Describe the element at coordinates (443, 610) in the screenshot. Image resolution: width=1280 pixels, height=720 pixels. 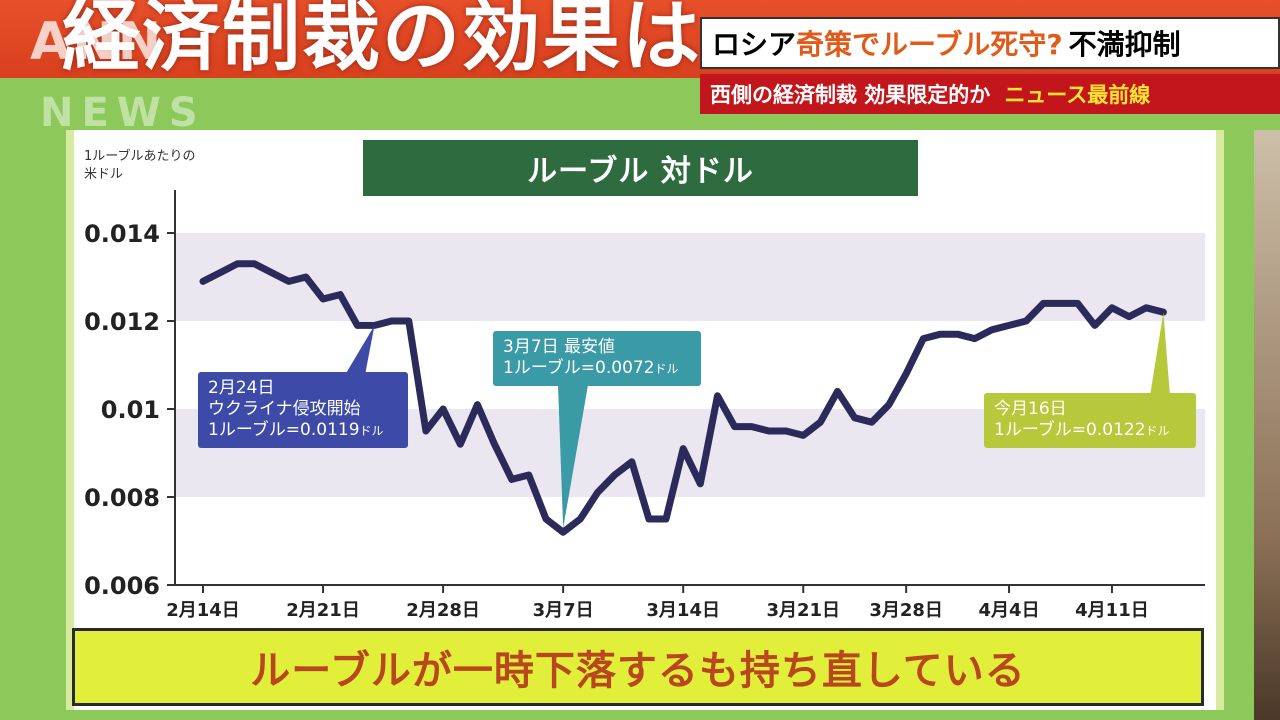
I see `x-tick-label: 2月28日` at that location.